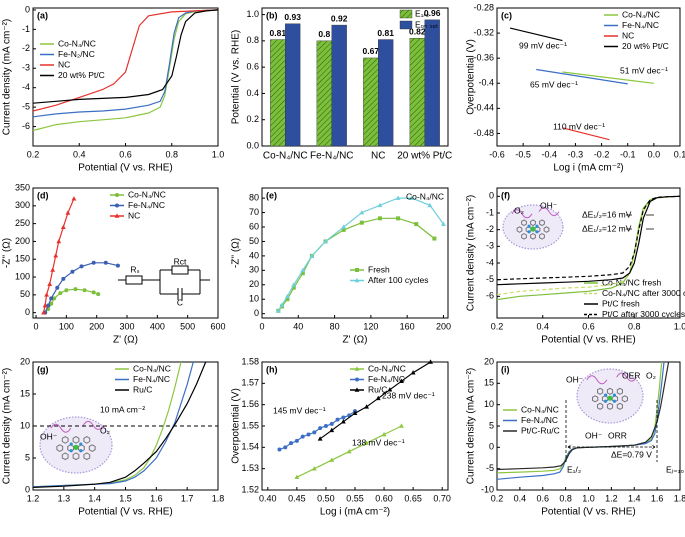 This screenshot has height=537, width=685. What do you see at coordinates (22, 259) in the screenshot?
I see `y-tick-label: 150` at bounding box center [22, 259].